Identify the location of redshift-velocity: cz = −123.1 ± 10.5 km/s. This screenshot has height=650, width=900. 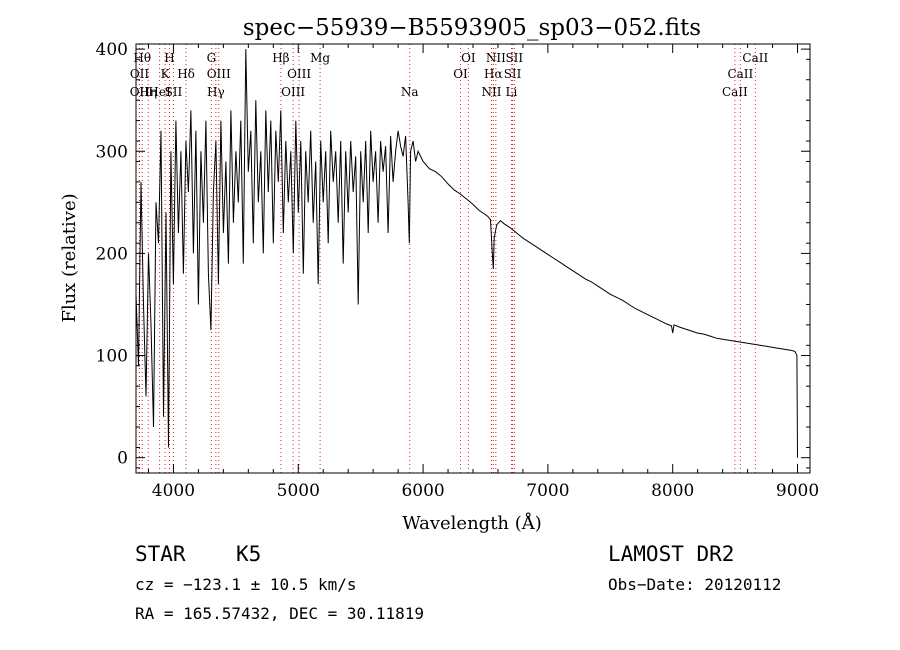
(246, 584).